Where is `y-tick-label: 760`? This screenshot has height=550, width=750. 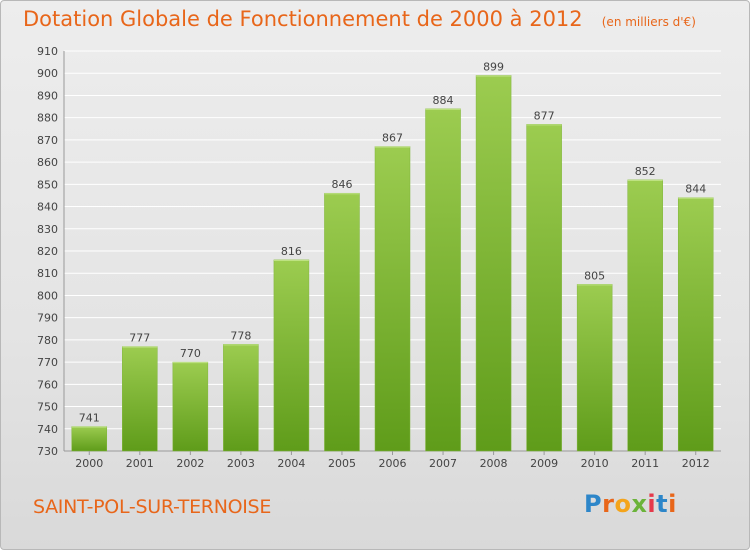 y-tick-label: 760 is located at coordinates (47, 384).